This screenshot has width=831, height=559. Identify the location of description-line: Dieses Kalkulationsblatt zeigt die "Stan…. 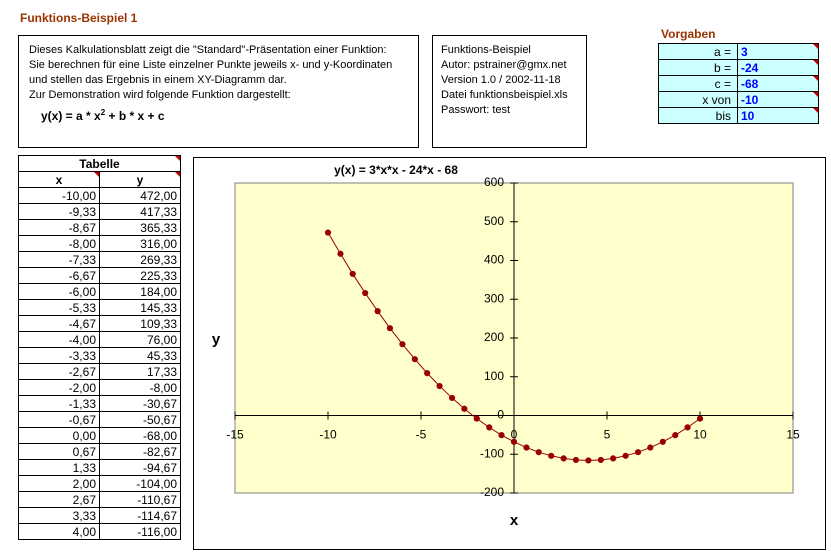
(208, 50).